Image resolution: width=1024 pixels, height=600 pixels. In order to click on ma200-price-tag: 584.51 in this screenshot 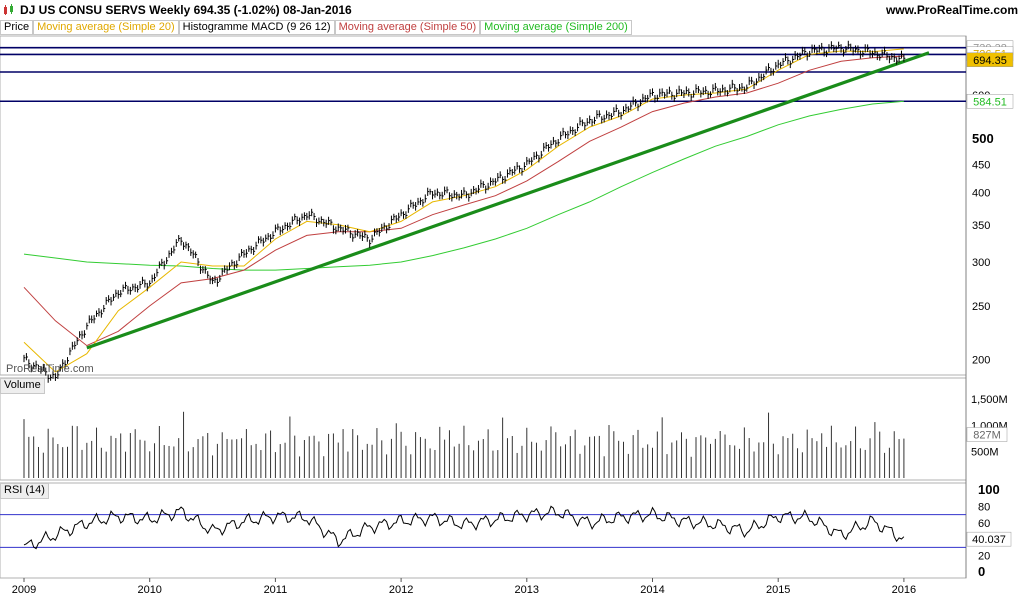, I will do `click(990, 102)`.